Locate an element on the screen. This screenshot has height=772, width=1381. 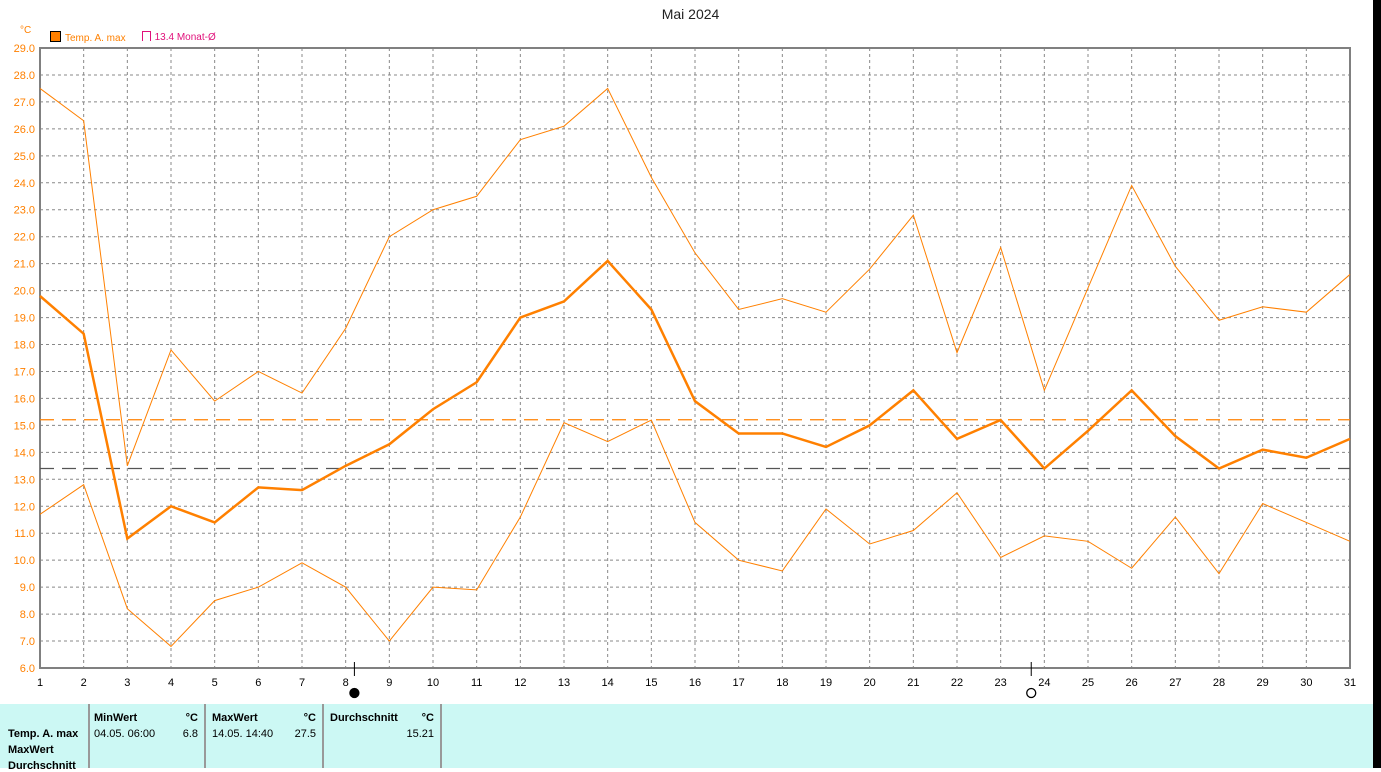
x-tick-label: 5 is located at coordinates (215, 683).